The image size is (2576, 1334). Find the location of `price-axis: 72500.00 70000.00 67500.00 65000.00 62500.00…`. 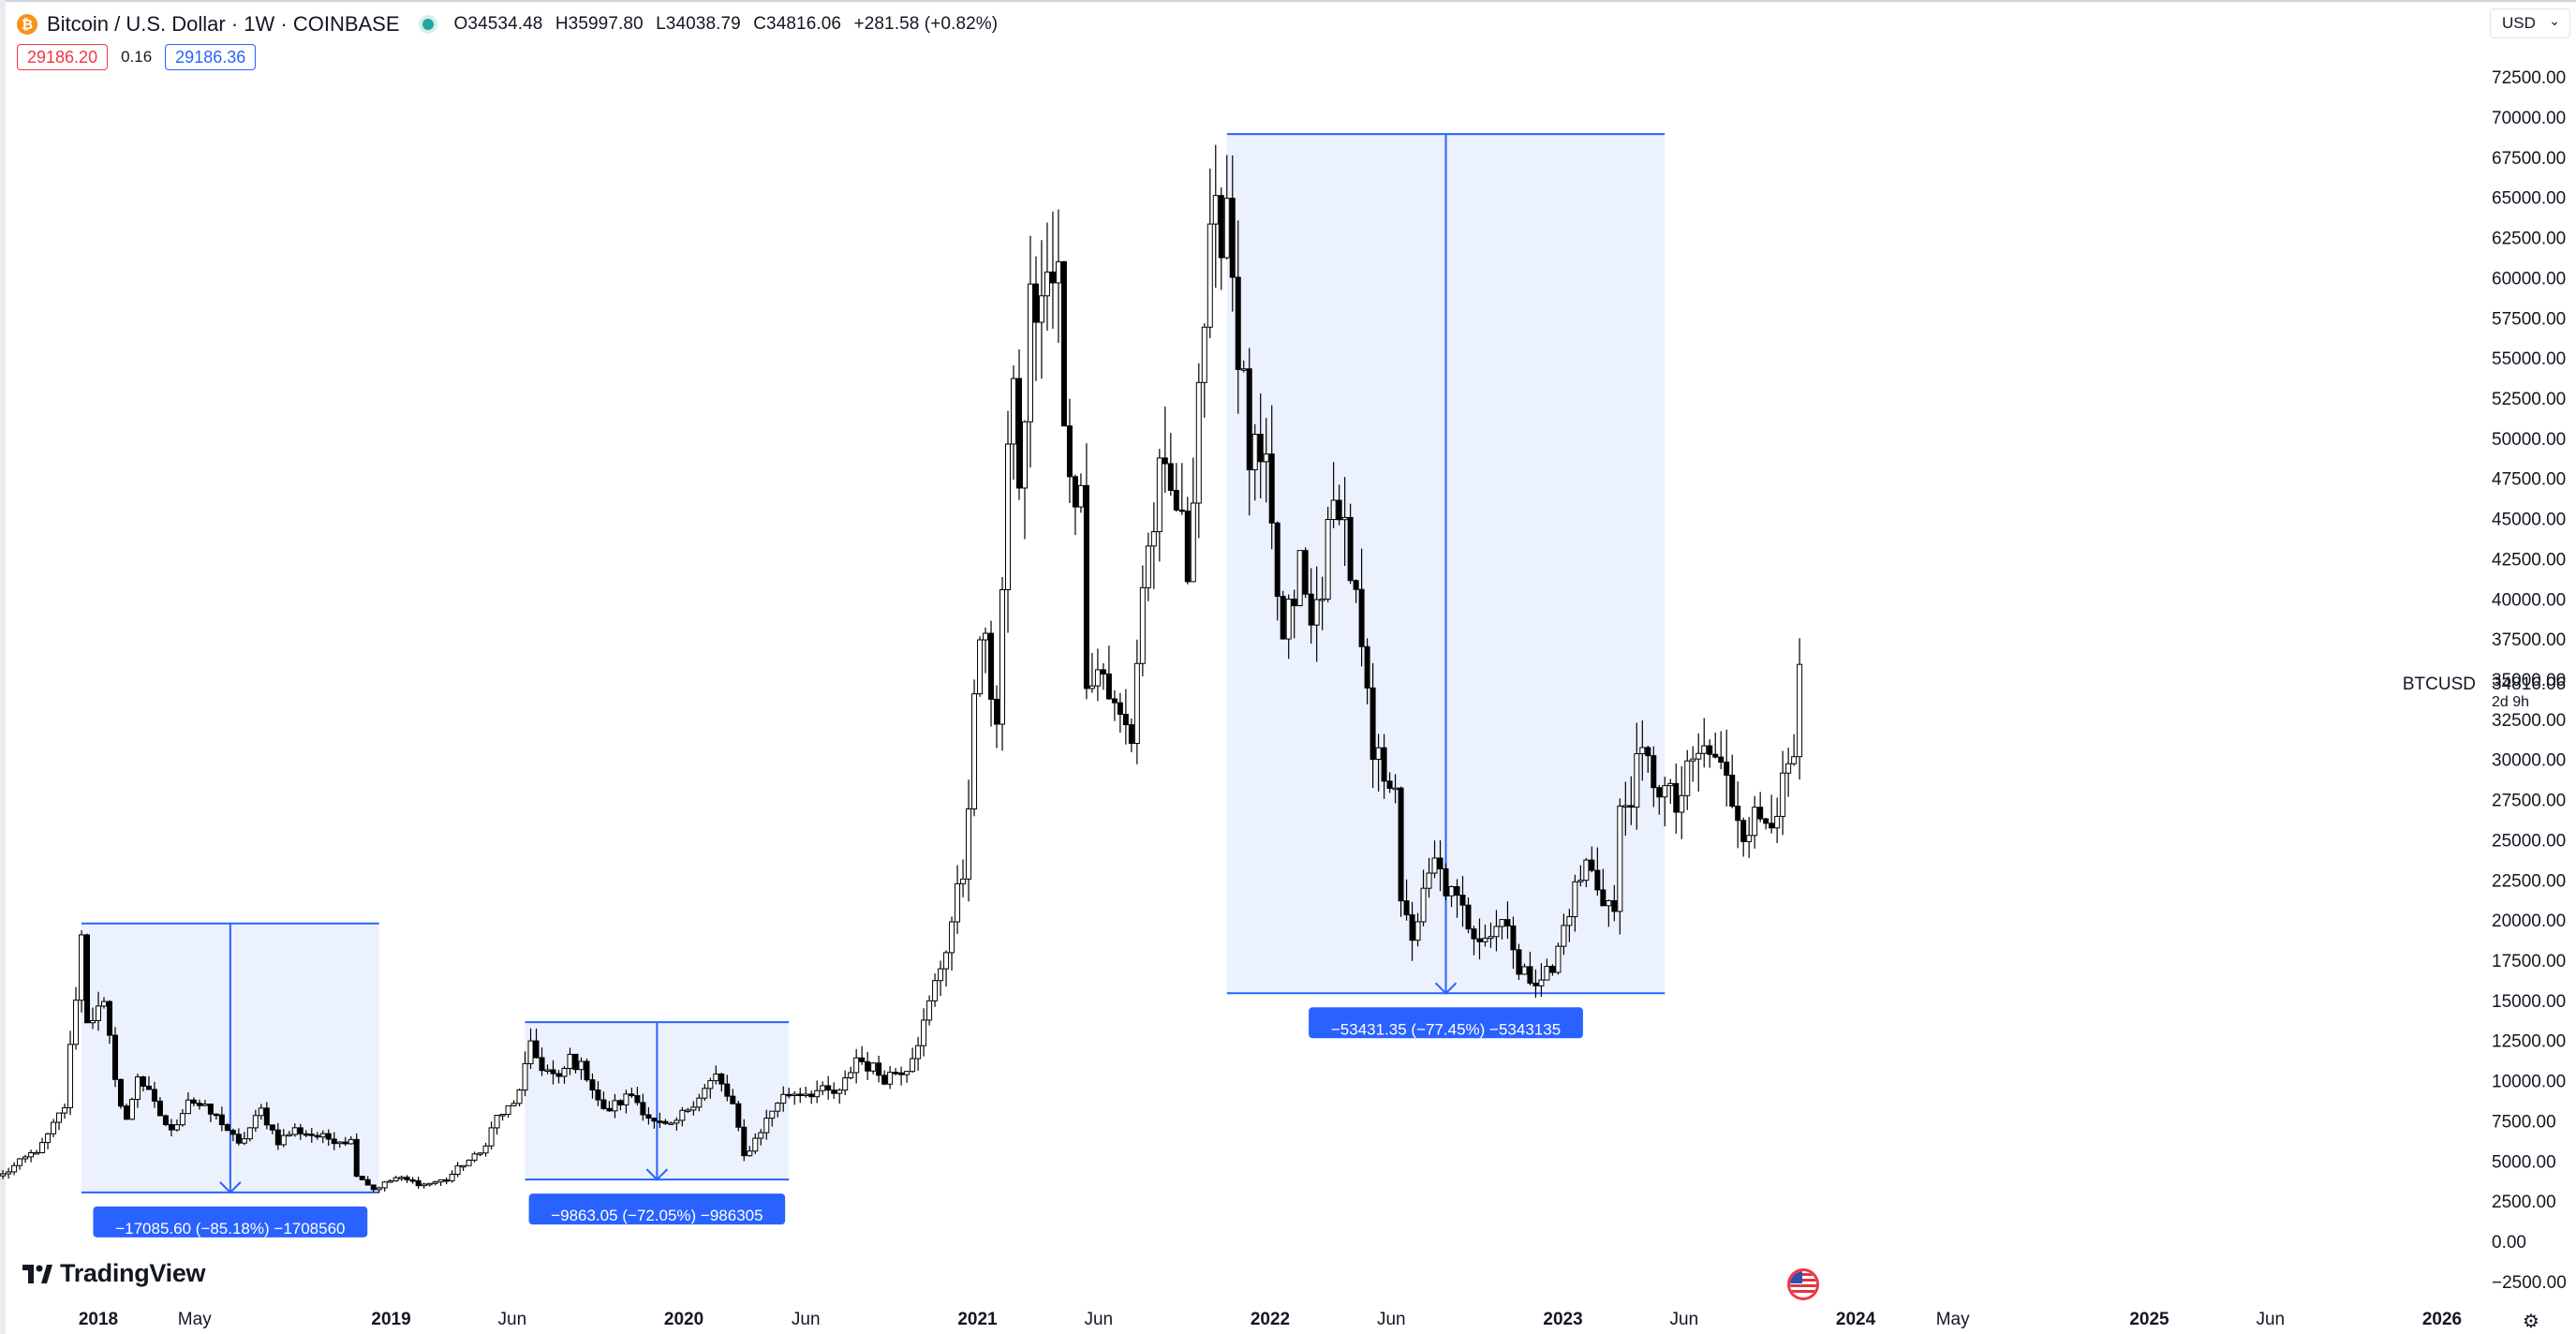

price-axis: 72500.00 70000.00 67500.00 65000.00 62500.00… is located at coordinates (2529, 680).